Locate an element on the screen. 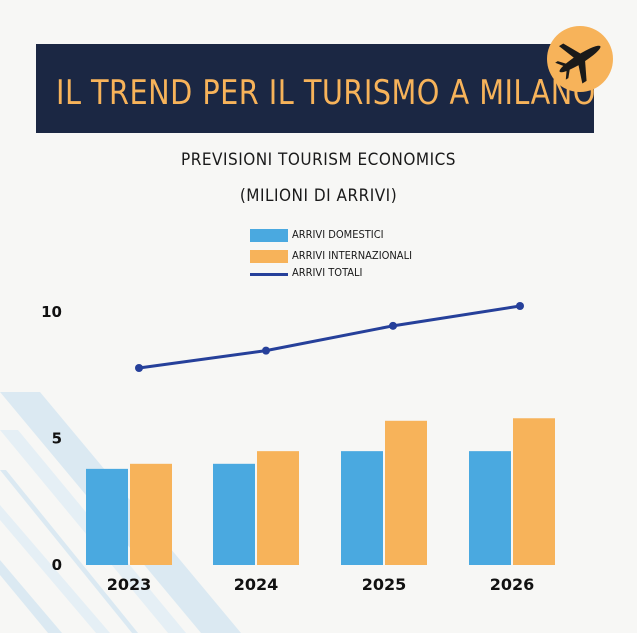 The height and width of the screenshot is (633, 637). y-tick-label-0: 0 is located at coordinates (57, 565).